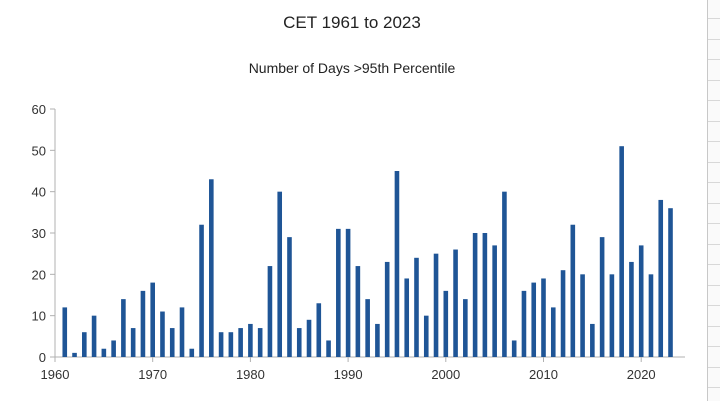  I want to click on bar-1976, so click(211, 268).